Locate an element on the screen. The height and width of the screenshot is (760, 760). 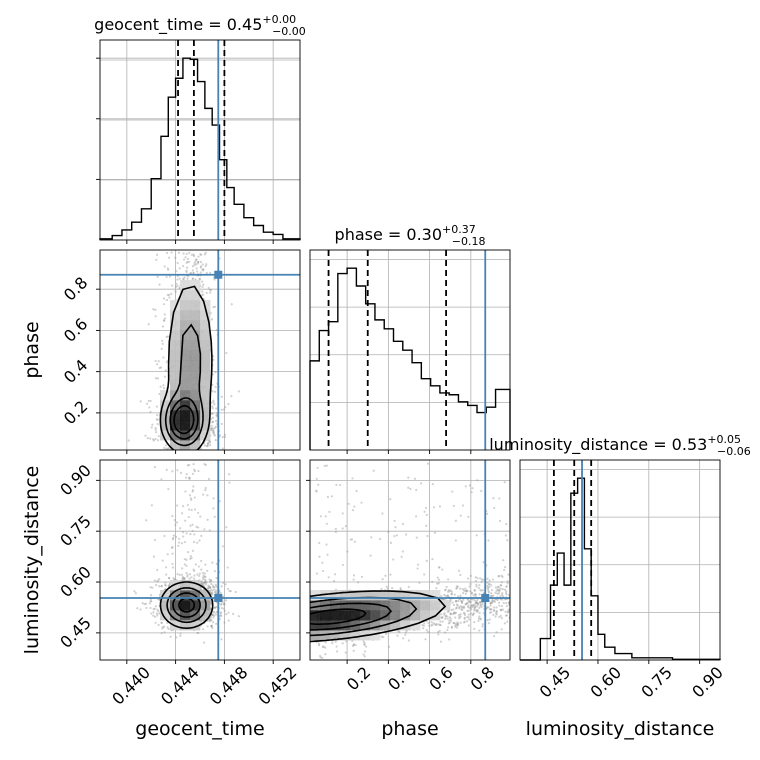
title-value: geocent_time = 0.45 is located at coordinates (178, 25).